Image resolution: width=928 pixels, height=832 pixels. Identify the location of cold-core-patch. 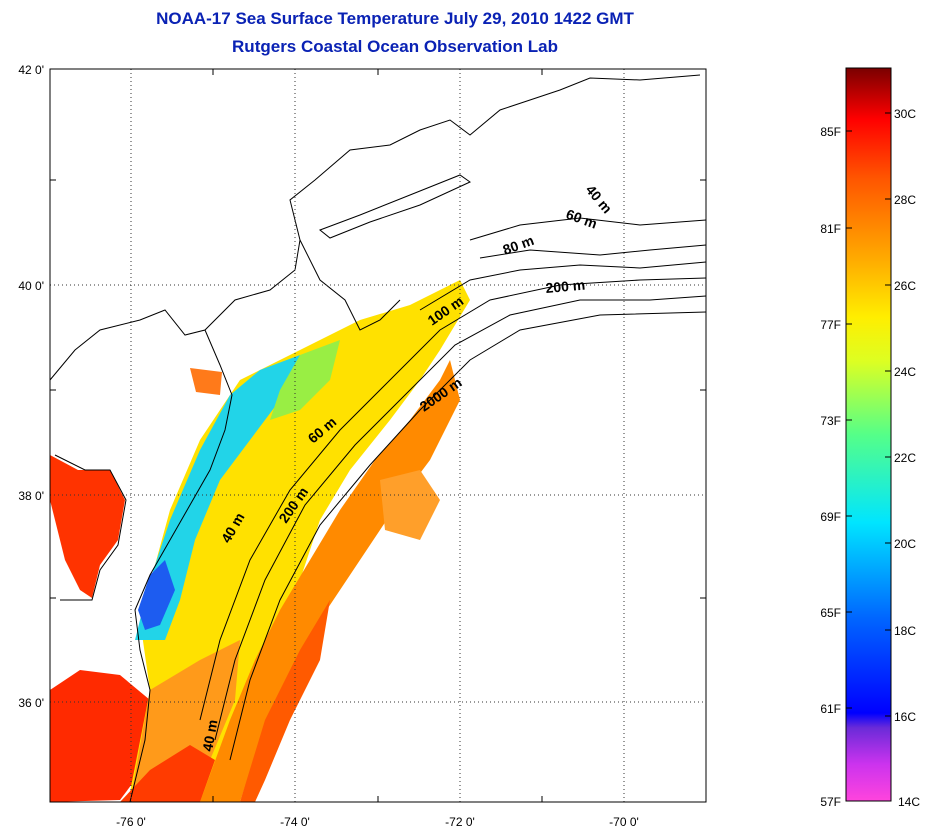
(156, 595).